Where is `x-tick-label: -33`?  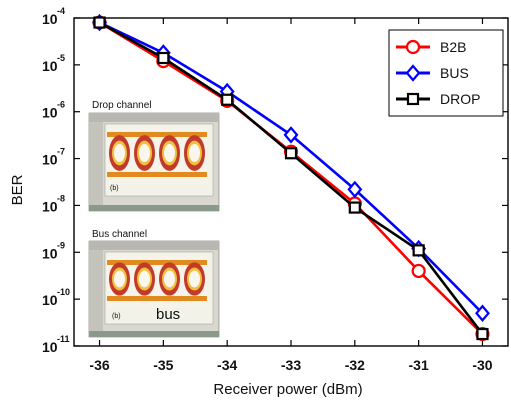
x-tick-label: -33 is located at coordinates (291, 365).